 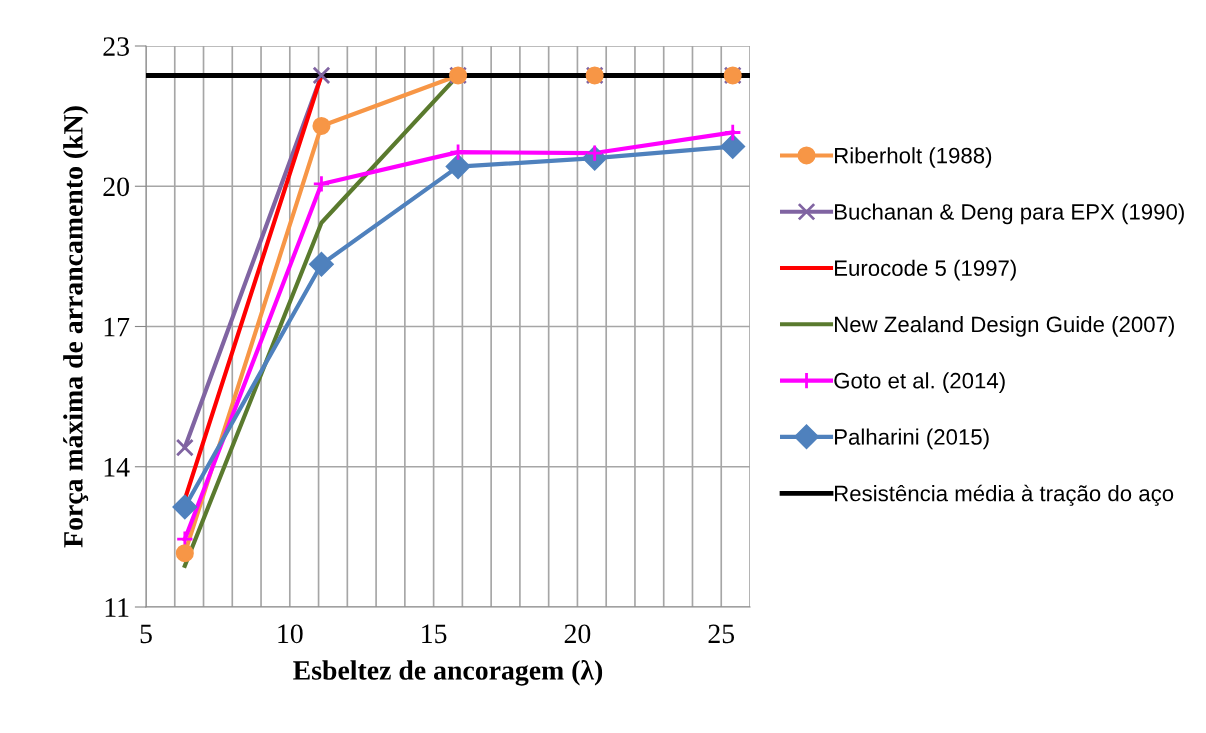 What do you see at coordinates (912, 439) in the screenshot?
I see `legend-label: Palharini (2015)` at bounding box center [912, 439].